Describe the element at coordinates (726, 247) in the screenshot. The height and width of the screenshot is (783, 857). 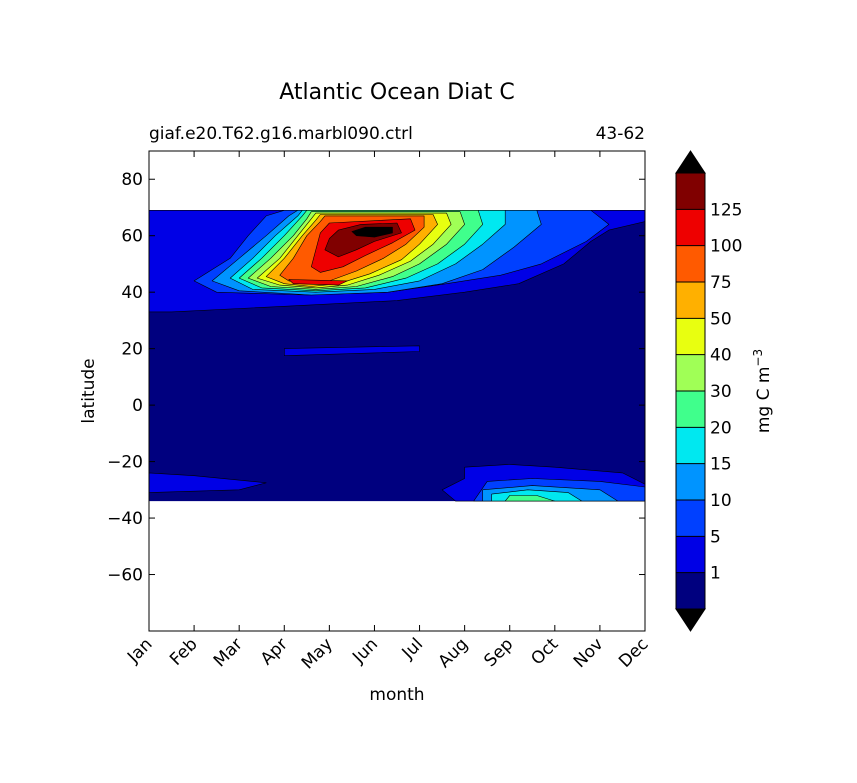
I see `colorbar-tick-label: 100` at that location.